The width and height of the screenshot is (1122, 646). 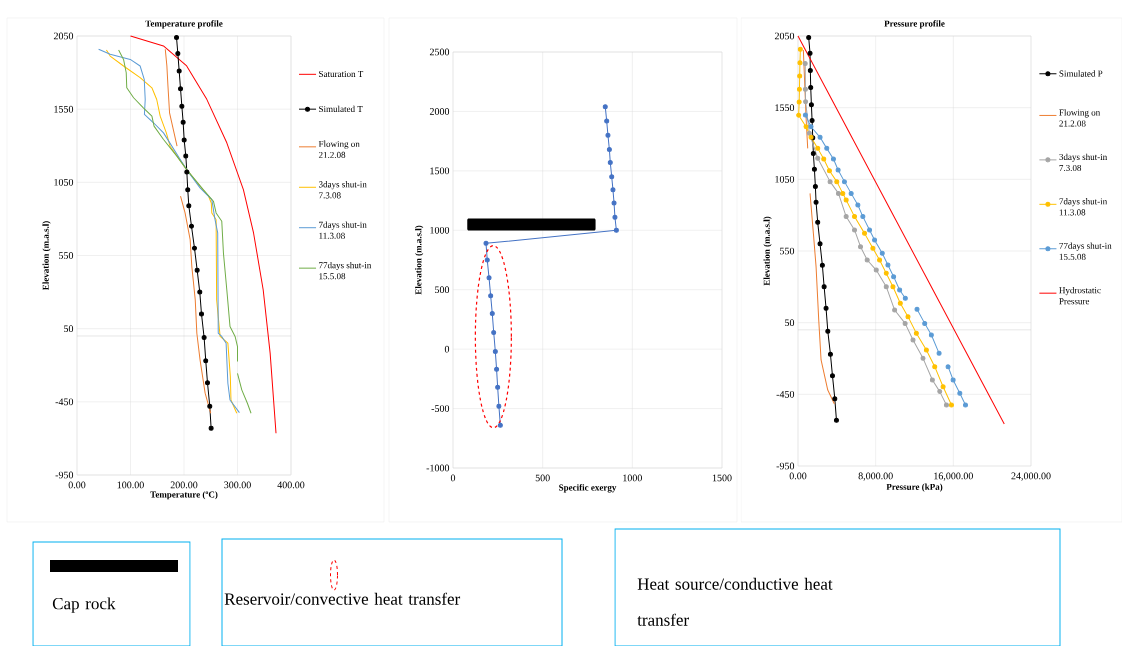 What do you see at coordinates (184, 495) in the screenshot?
I see `x-axis-title: Temperature (ºC)` at bounding box center [184, 495].